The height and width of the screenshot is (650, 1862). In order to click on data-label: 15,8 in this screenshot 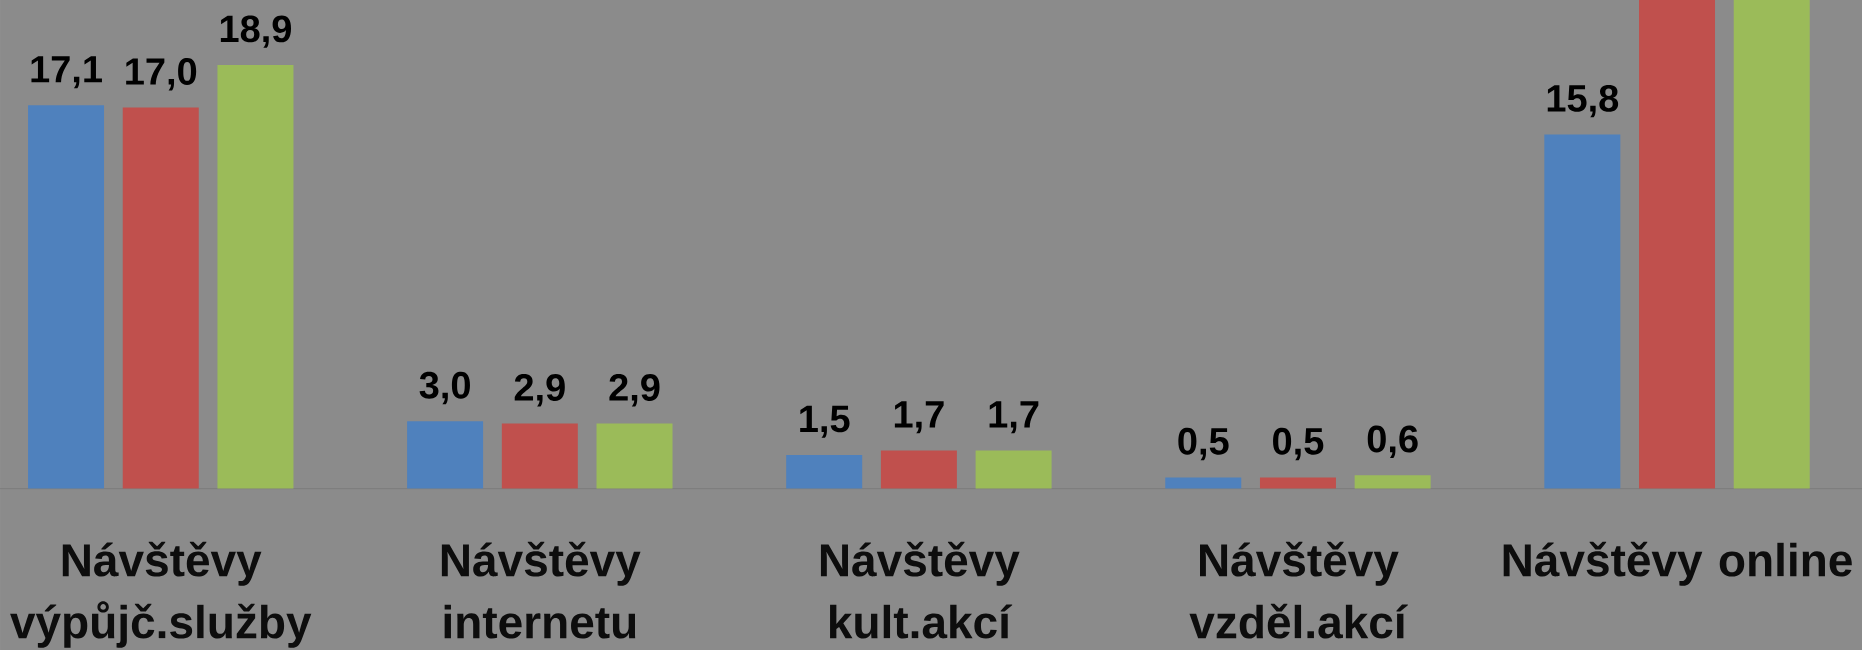, I will do `click(1583, 101)`.